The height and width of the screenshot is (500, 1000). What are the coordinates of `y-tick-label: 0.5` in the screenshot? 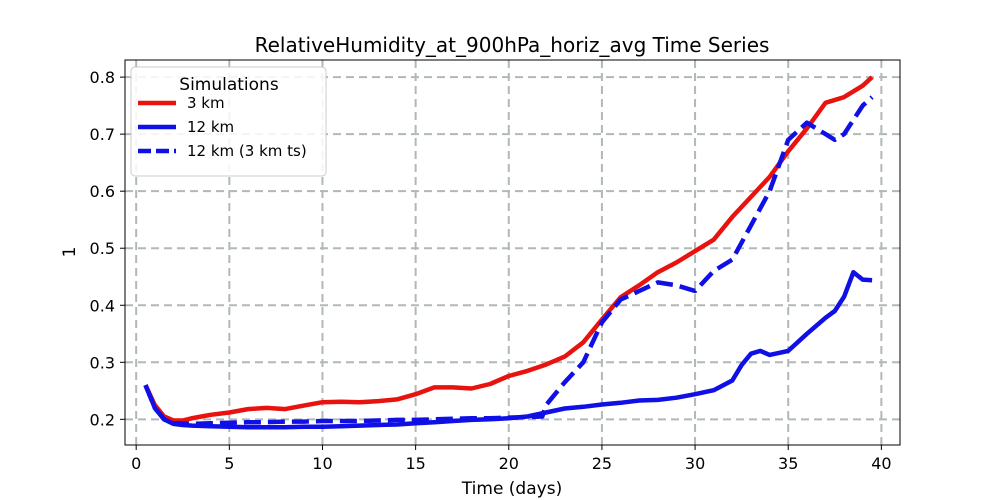 It's located at (102, 248).